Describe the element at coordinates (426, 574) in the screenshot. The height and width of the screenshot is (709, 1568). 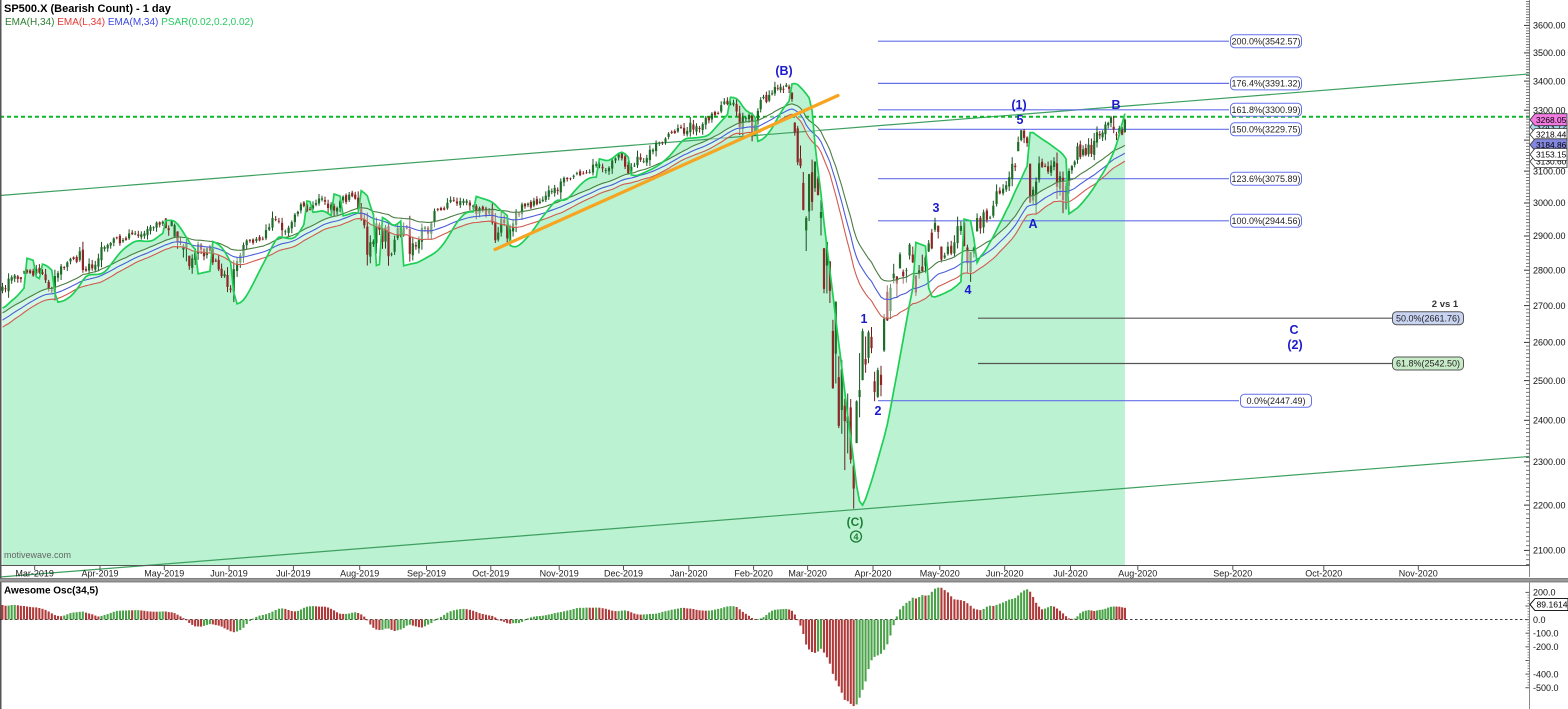
I see `svg-text: Sep-2019` at that location.